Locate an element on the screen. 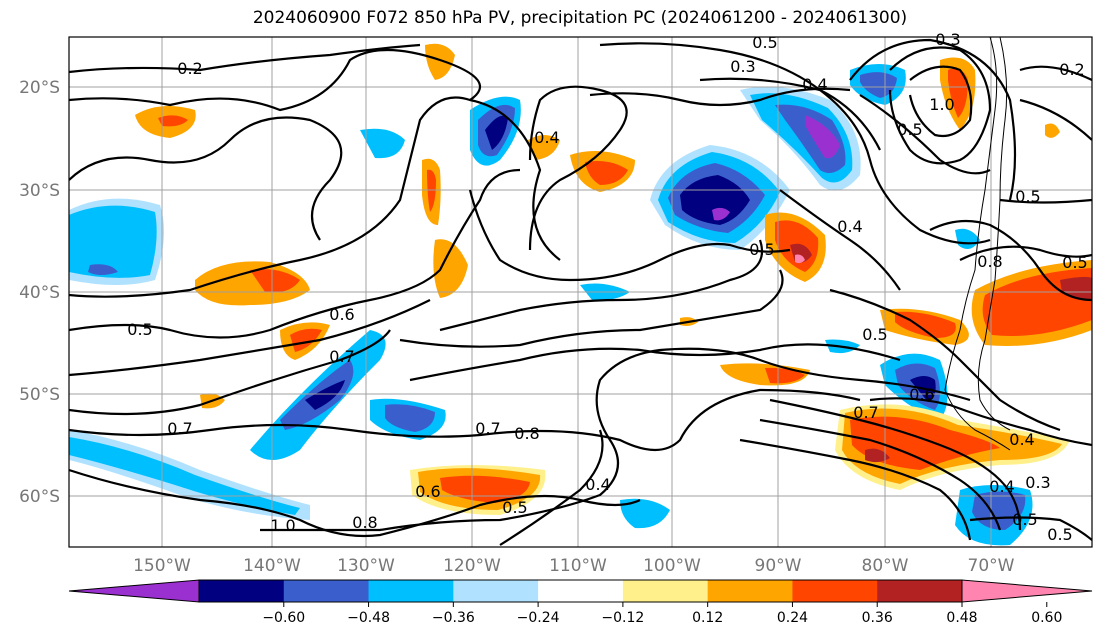  lon-label: 140°W is located at coordinates (272, 566).